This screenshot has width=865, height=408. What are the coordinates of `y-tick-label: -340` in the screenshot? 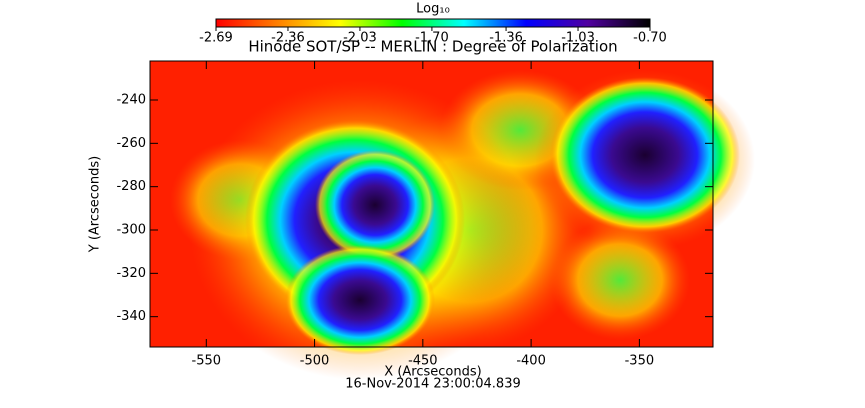 It's located at (131, 316).